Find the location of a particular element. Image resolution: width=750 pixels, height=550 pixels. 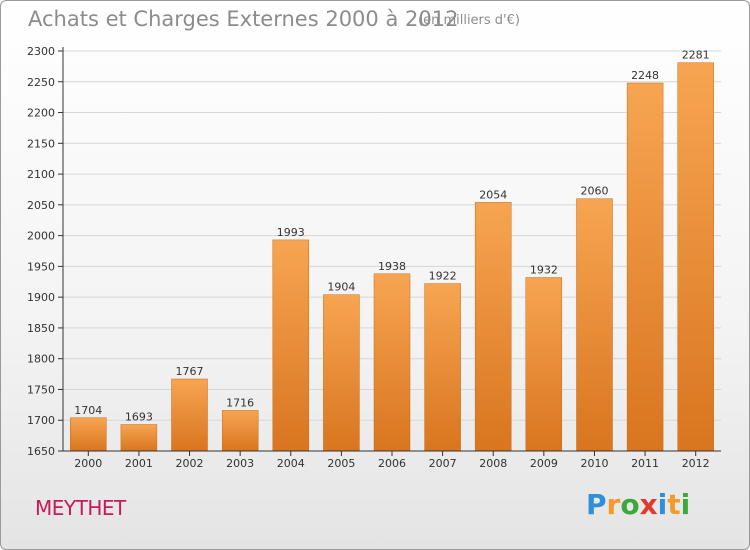

bar-2001 is located at coordinates (139, 438).